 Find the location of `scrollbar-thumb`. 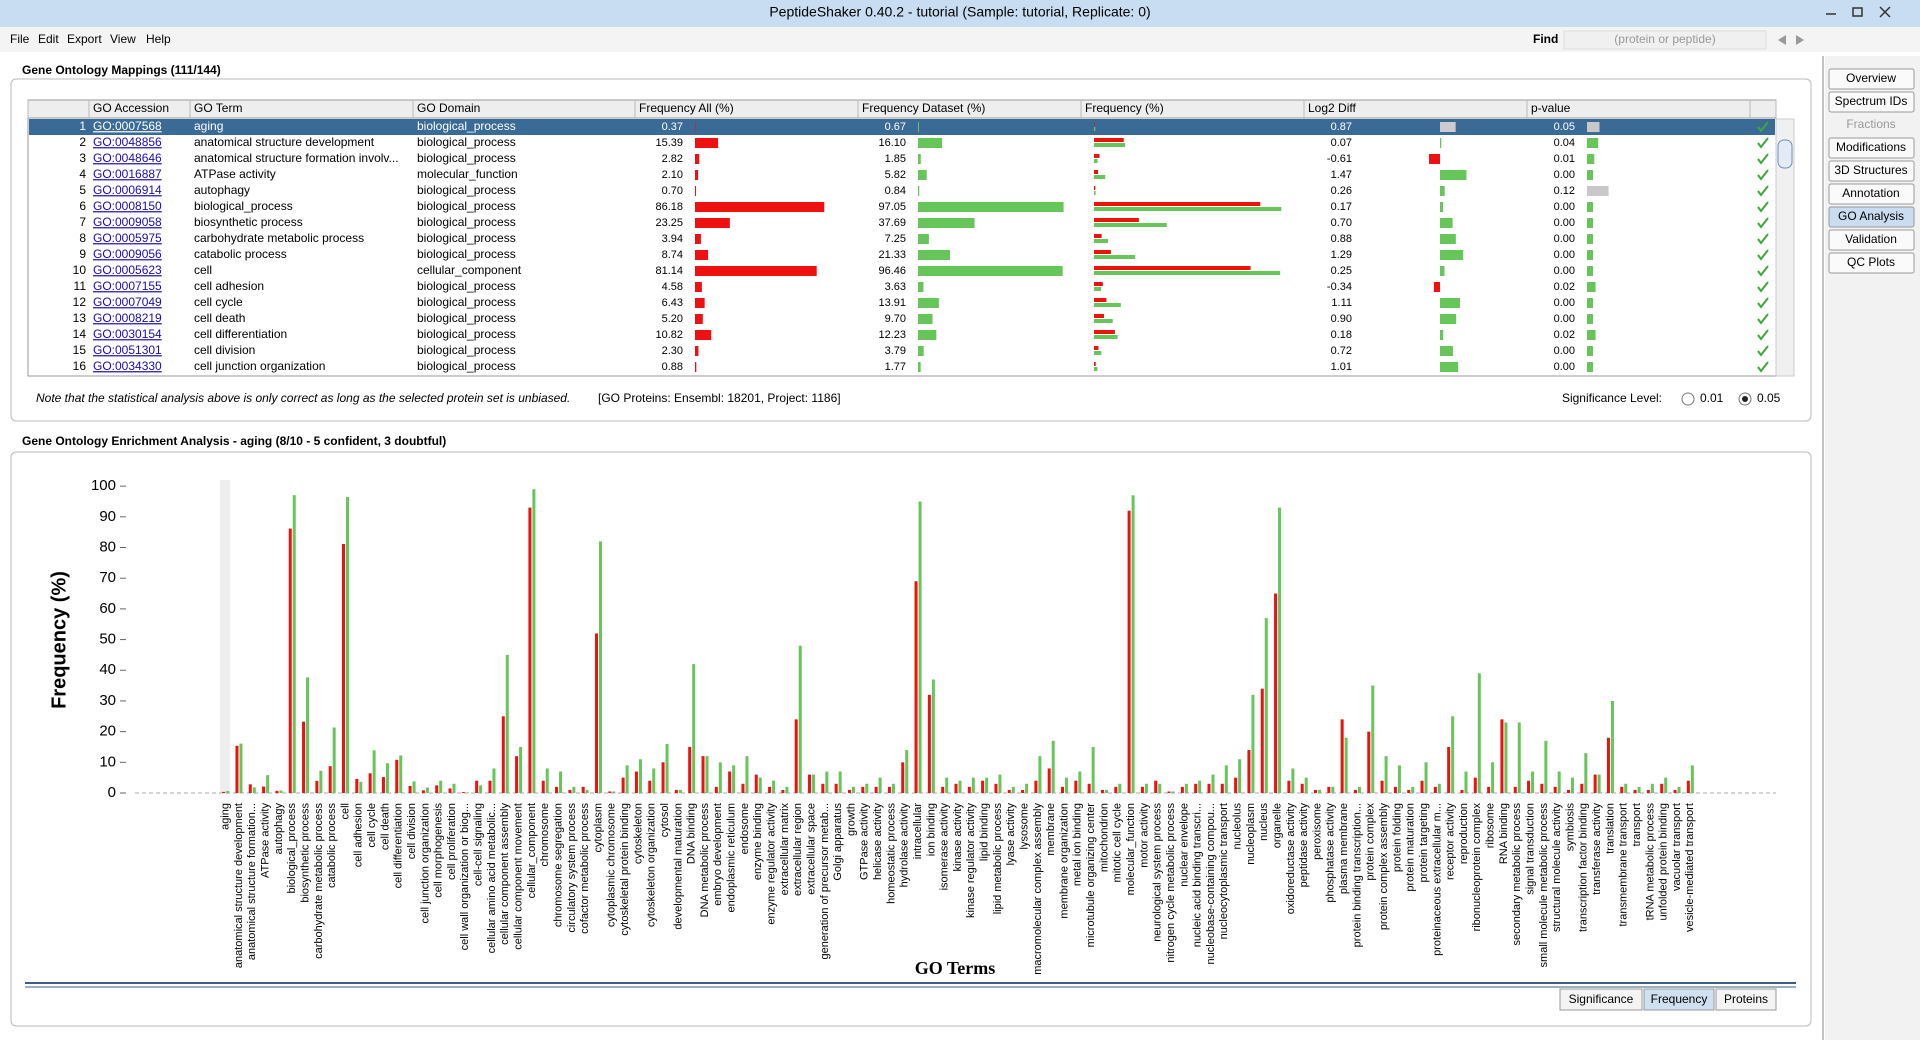

scrollbar-thumb is located at coordinates (1785, 154).